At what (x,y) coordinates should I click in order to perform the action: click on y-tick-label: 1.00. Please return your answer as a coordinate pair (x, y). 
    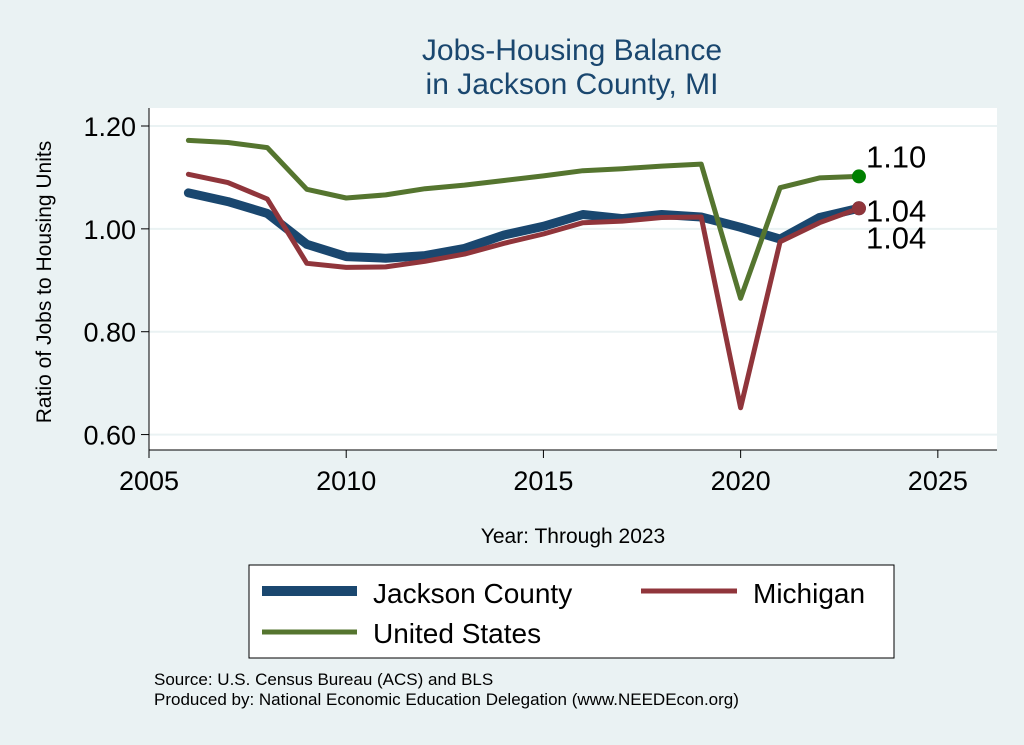
    Looking at the image, I should click on (109, 230).